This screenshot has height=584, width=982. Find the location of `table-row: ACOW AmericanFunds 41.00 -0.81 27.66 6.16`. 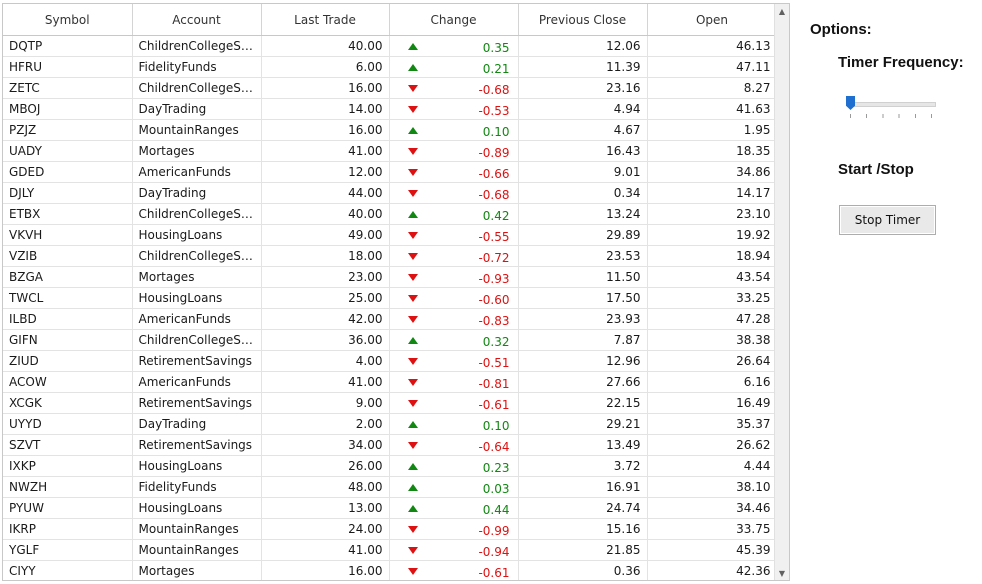

table-row: ACOW AmericanFunds 41.00 -0.81 27.66 6.16 is located at coordinates (390, 382).